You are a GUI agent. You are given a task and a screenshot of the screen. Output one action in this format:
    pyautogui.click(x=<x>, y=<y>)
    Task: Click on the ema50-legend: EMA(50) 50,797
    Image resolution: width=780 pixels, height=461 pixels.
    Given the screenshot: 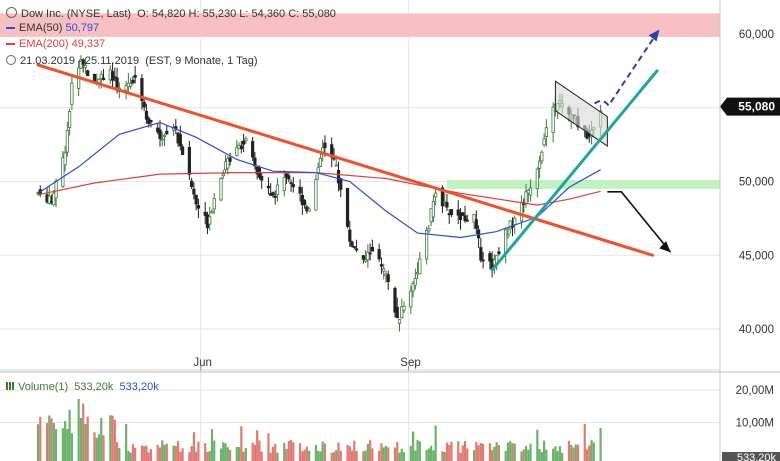 What is the action you would take?
    pyautogui.click(x=52, y=28)
    